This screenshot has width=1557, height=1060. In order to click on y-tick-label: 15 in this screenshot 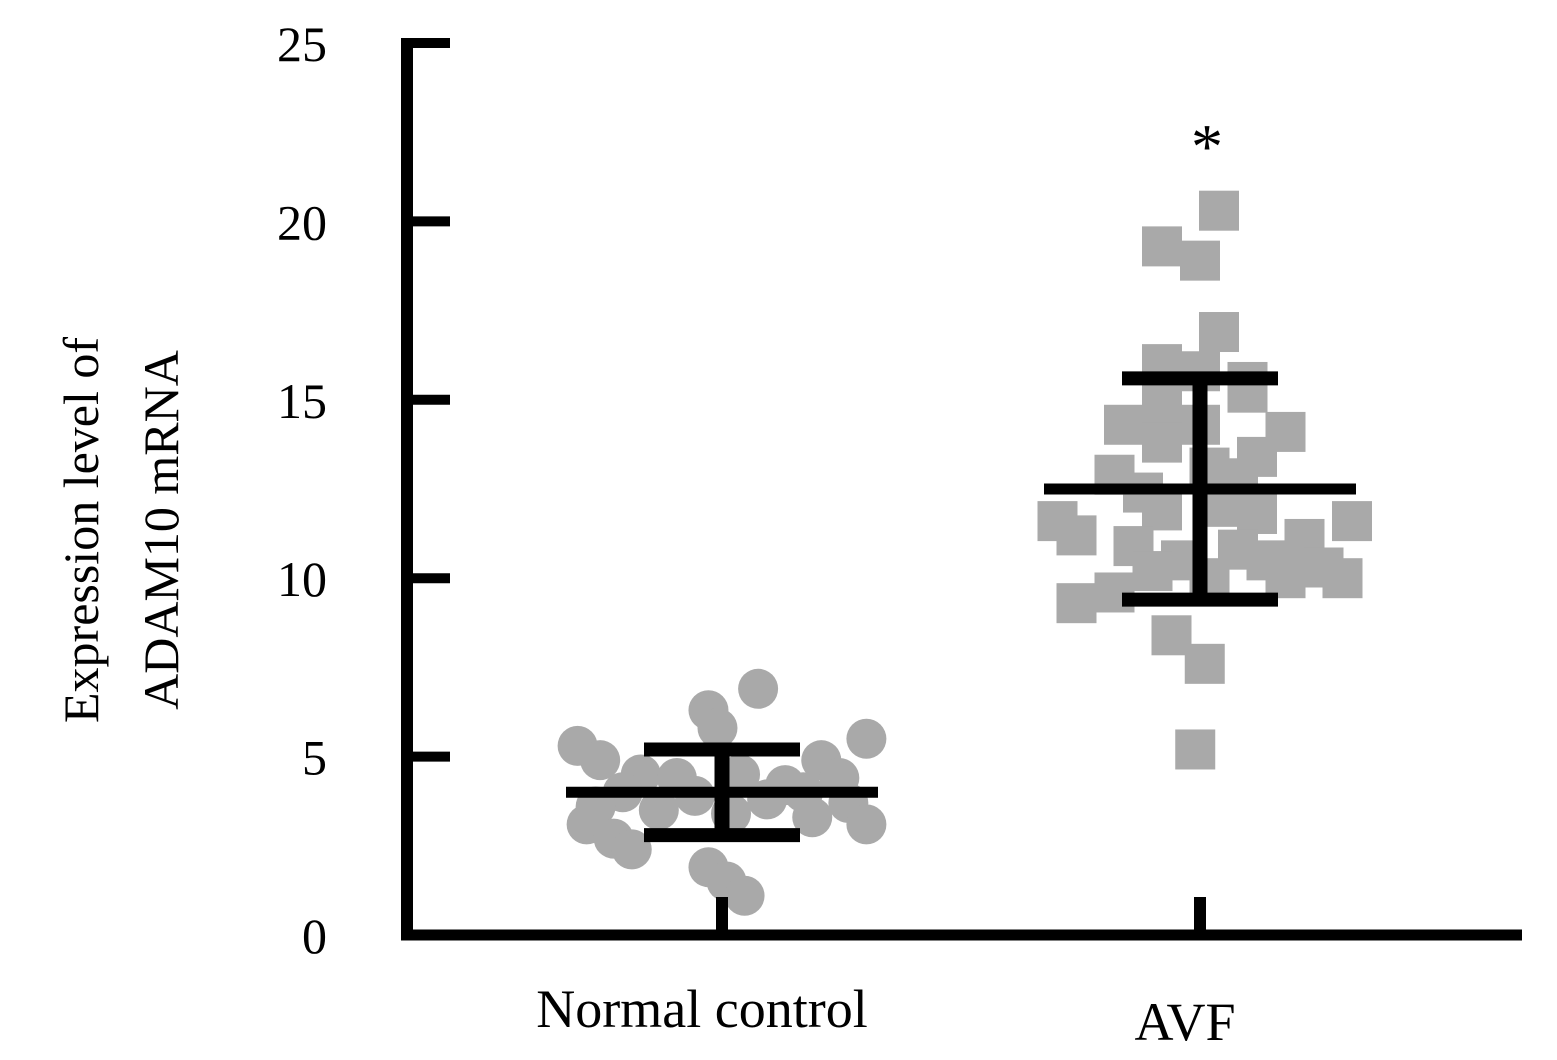, I will do `click(302, 401)`.